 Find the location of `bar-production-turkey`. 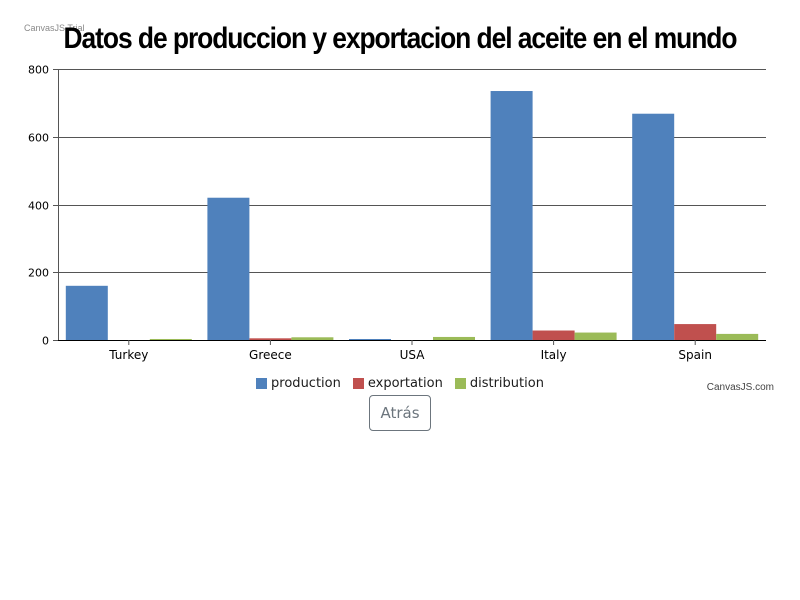

bar-production-turkey is located at coordinates (86, 312).